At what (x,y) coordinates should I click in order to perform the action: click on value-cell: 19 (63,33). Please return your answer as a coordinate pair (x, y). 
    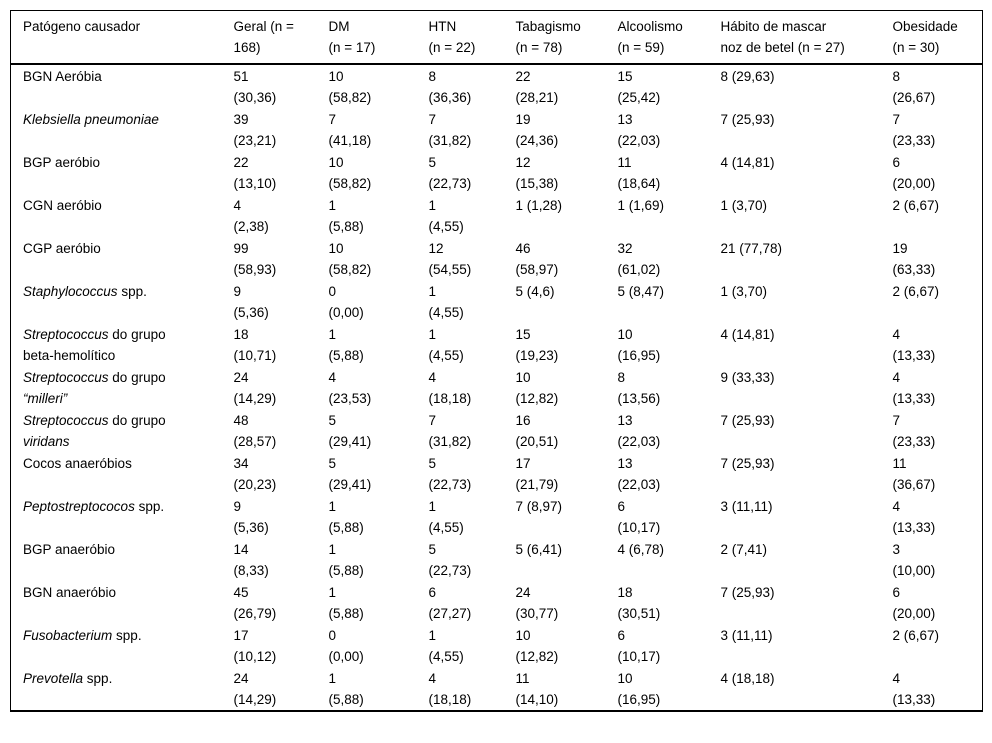
    Looking at the image, I should click on (914, 259).